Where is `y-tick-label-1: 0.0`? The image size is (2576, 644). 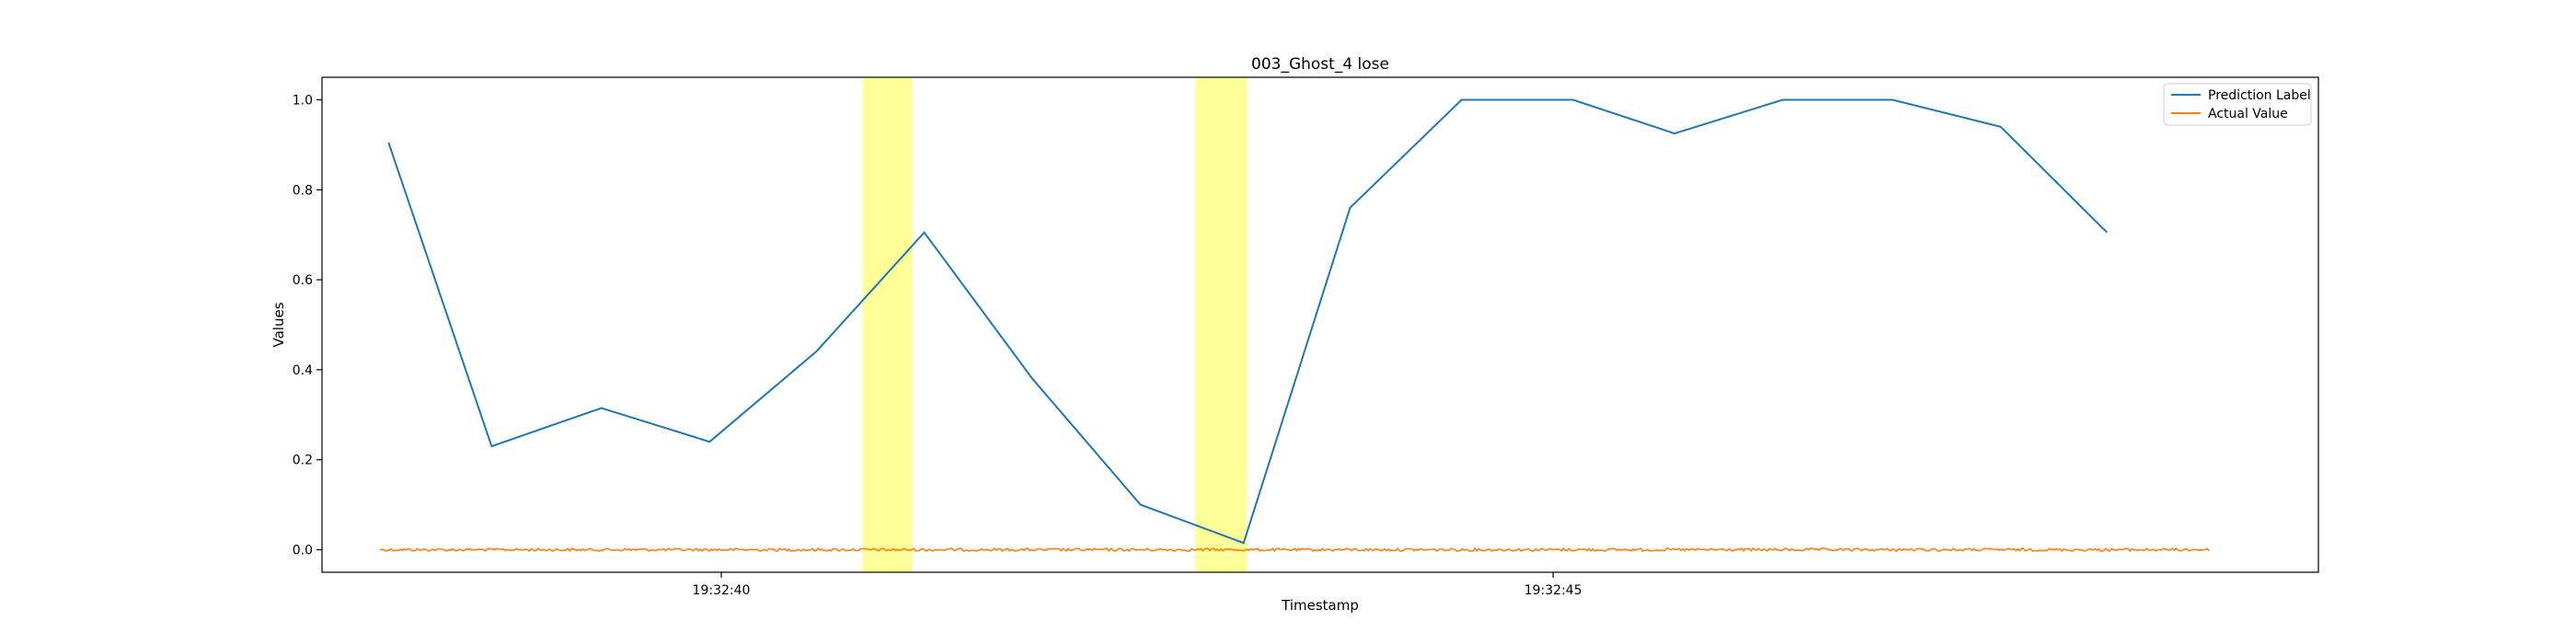
y-tick-label-1: 0.0 is located at coordinates (303, 551).